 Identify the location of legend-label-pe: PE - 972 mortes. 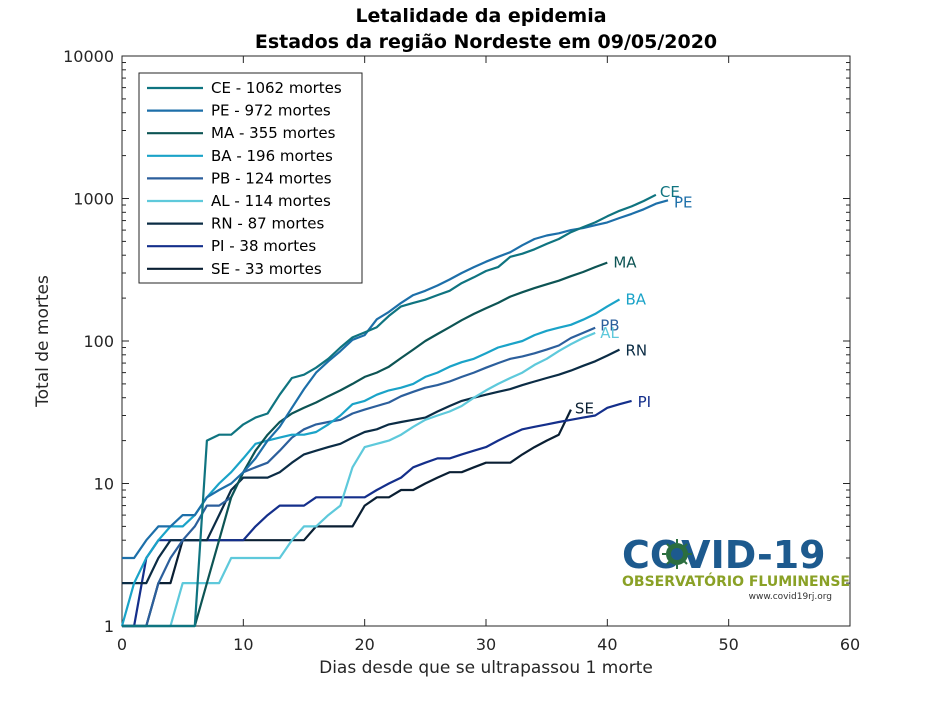
(271, 111).